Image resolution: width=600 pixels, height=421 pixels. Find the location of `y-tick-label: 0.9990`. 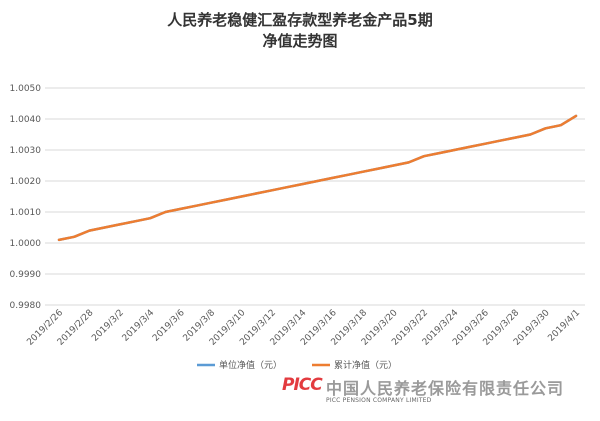

y-tick-label: 0.9990 is located at coordinates (26, 275).